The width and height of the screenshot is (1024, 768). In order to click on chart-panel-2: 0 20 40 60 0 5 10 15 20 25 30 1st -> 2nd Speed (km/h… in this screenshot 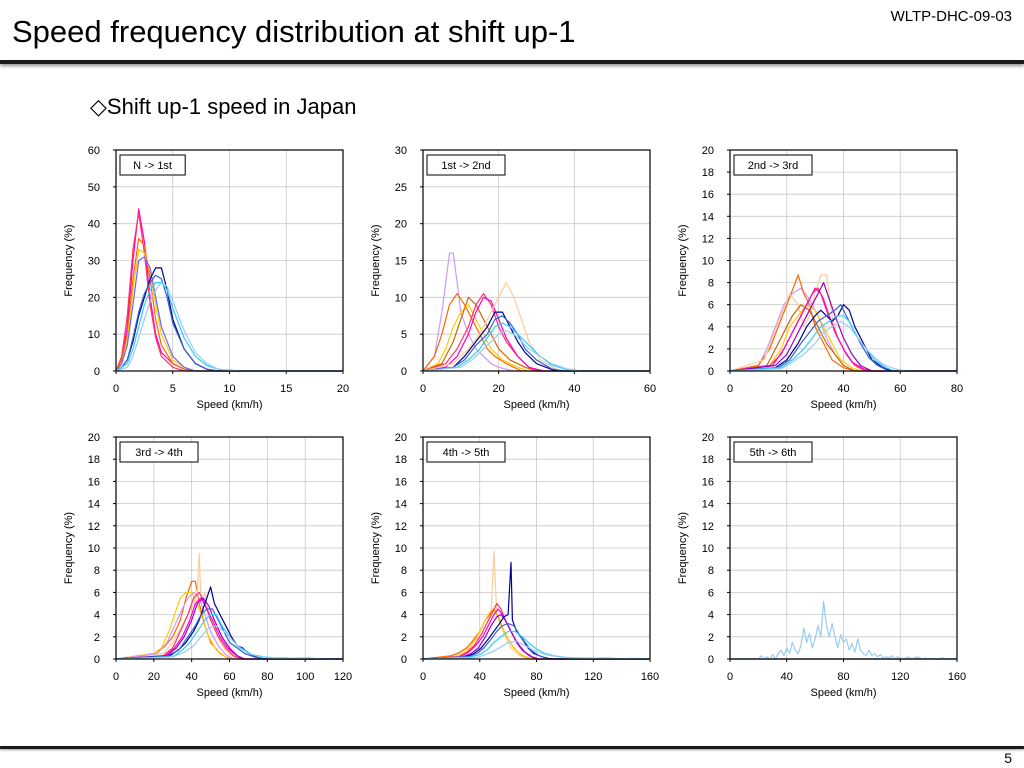, I will do `click(513, 278)`.